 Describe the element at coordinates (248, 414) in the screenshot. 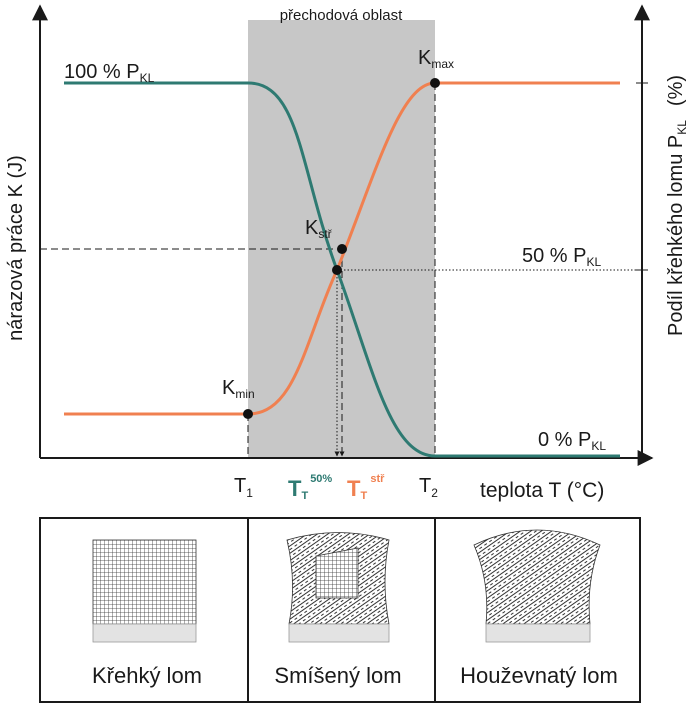

I see `k-min-point` at that location.